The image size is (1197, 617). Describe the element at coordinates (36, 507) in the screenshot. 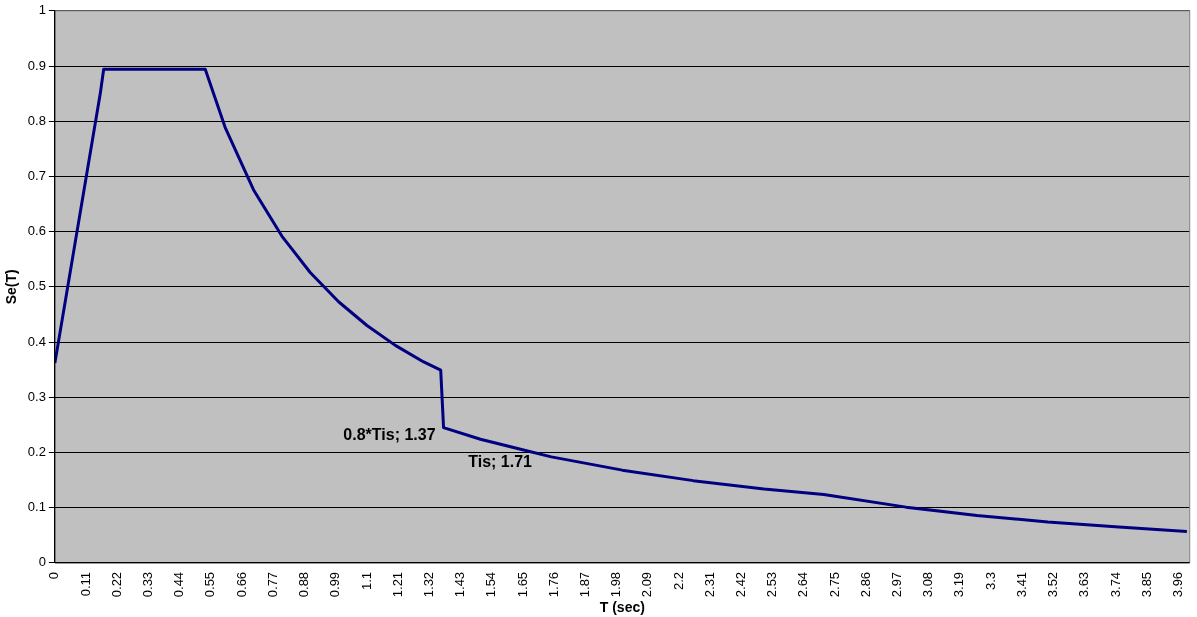

I see `y-tick-label: 0.1` at that location.